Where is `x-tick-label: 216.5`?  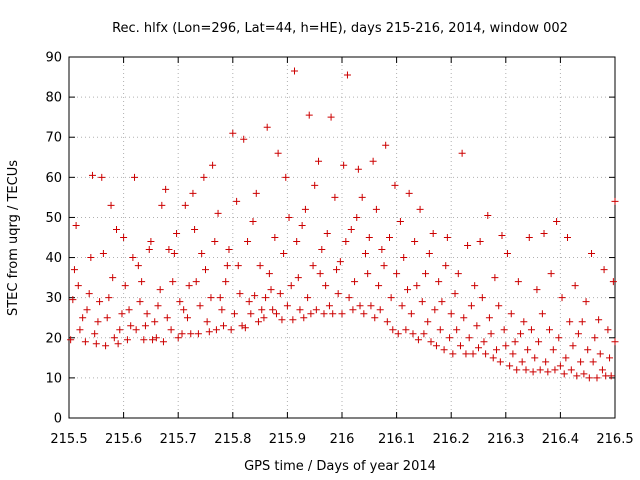 x-tick-label: 216.5 is located at coordinates (614, 439).